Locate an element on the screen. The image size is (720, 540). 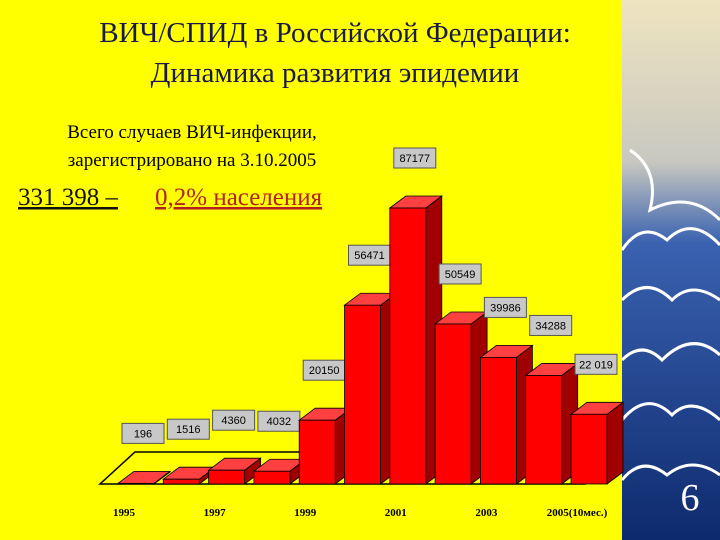
x-tick-label: 2001 is located at coordinates (396, 513).